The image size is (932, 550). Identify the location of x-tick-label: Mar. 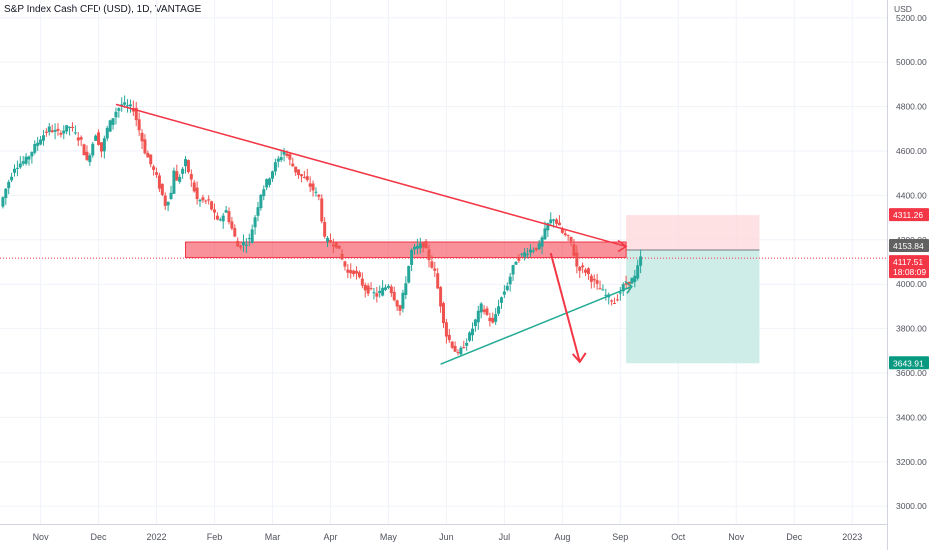
(273, 537).